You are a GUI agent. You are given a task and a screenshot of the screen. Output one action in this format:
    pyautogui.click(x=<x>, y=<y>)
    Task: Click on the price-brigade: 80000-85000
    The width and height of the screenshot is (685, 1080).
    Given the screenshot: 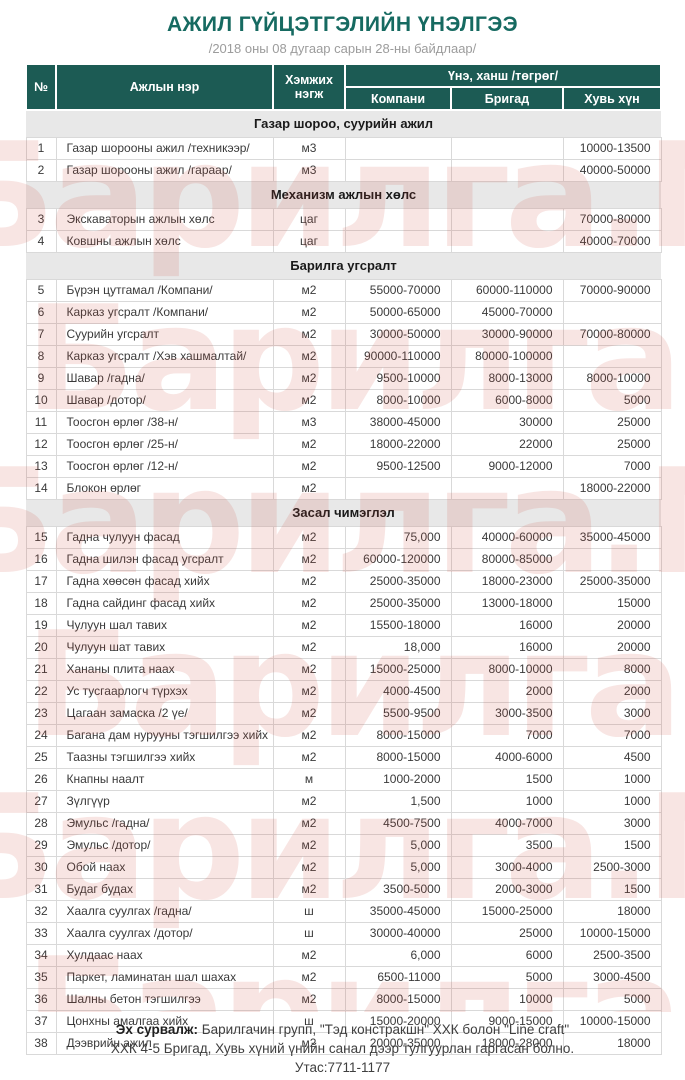 What is the action you would take?
    pyautogui.click(x=507, y=559)
    